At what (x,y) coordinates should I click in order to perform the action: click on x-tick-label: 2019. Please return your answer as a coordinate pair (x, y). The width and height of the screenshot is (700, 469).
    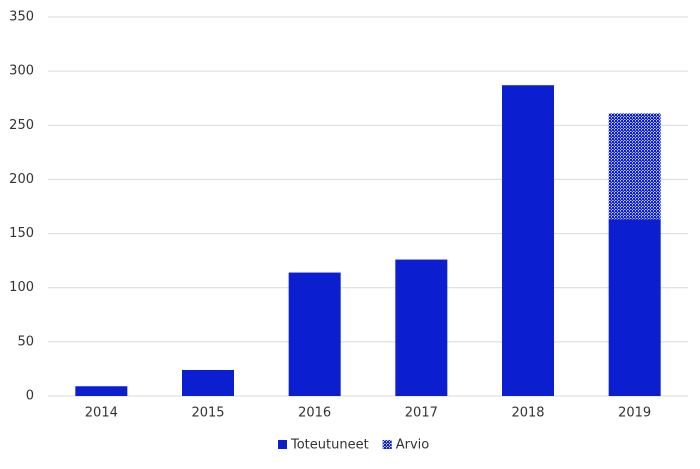
    Looking at the image, I should click on (634, 413).